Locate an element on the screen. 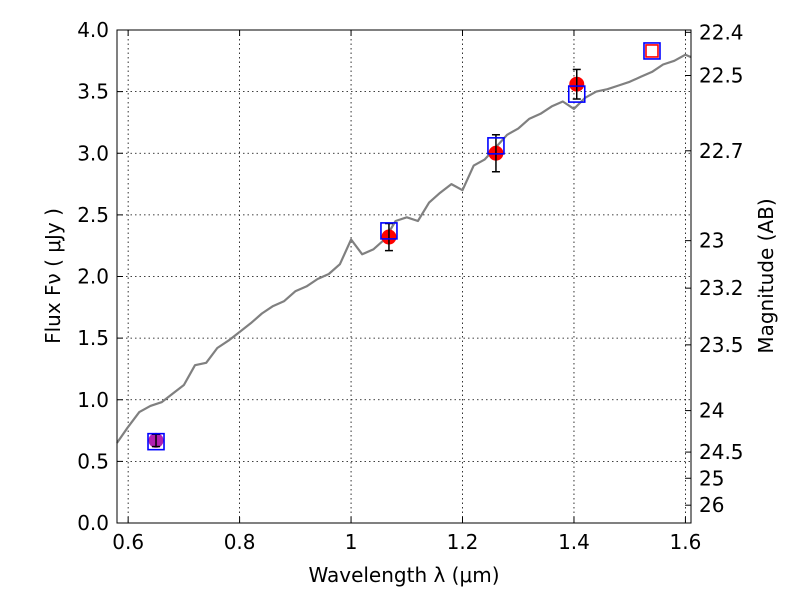 The image size is (800, 600). y-tick-label: 1.0 is located at coordinates (93, 400).